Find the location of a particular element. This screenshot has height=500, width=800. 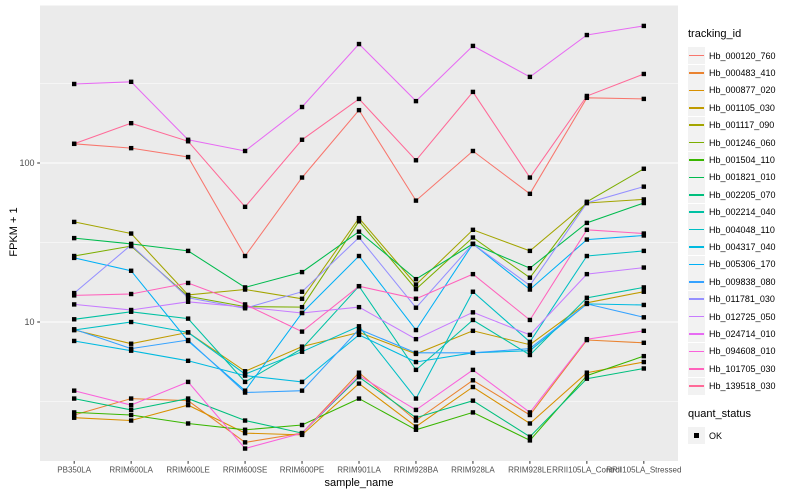

legend-item-Hb_009838_080: Hb_009838_080 is located at coordinates (743, 282).